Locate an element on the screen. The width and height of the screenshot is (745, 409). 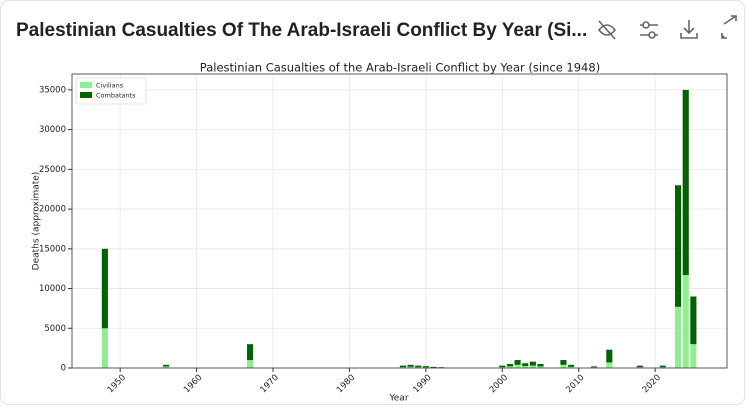
legend-label: Combatants is located at coordinates (116, 96).